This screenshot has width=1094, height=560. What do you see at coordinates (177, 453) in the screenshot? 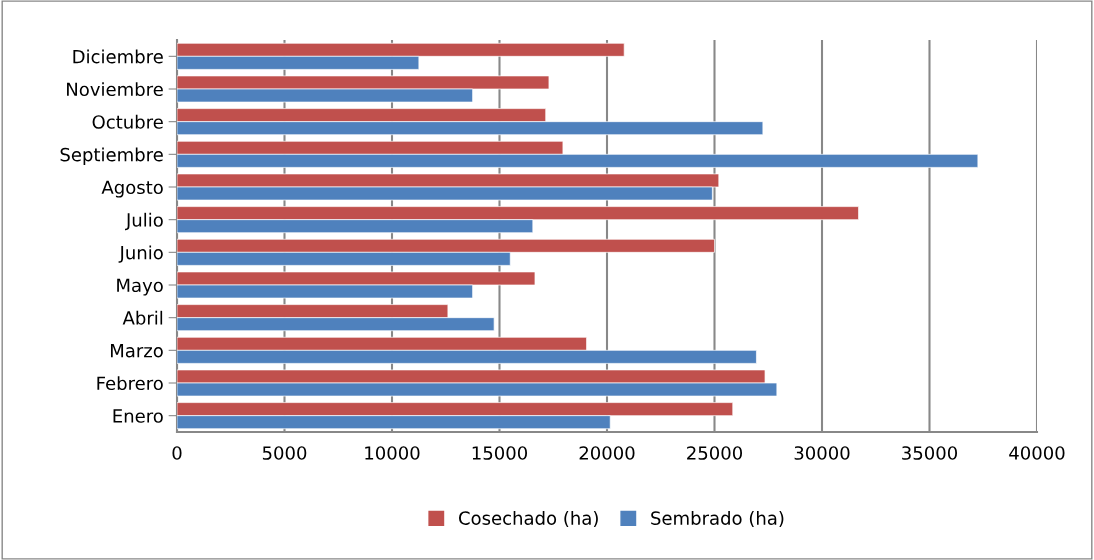
I see `x-tick-label: 0` at bounding box center [177, 453].